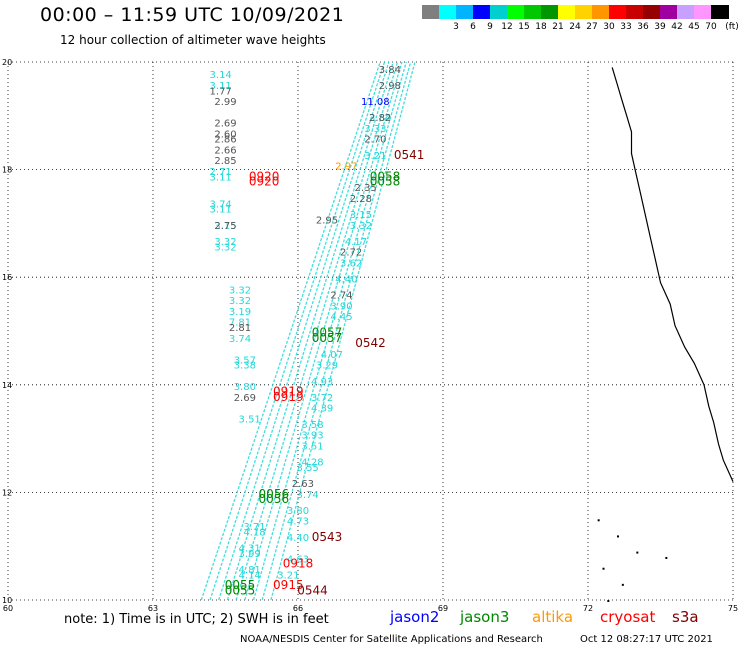 This screenshot has width=740, height=650. Describe the element at coordinates (225, 134) in the screenshot. I see `swh-label: 2.60` at that location.